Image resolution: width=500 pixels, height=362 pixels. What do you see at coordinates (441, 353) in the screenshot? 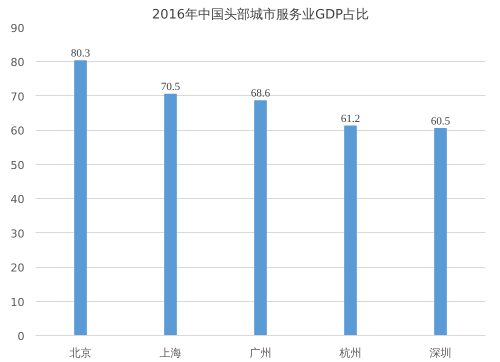
I see `x-tick-label: 深圳` at bounding box center [441, 353].